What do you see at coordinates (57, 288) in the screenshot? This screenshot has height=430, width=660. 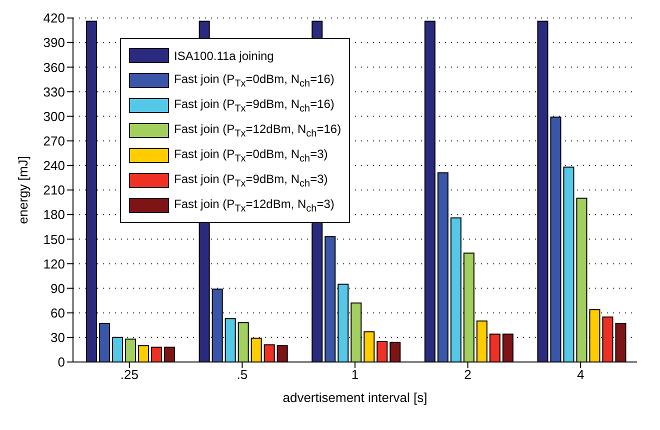 I see `y-tick-label: 90` at bounding box center [57, 288].